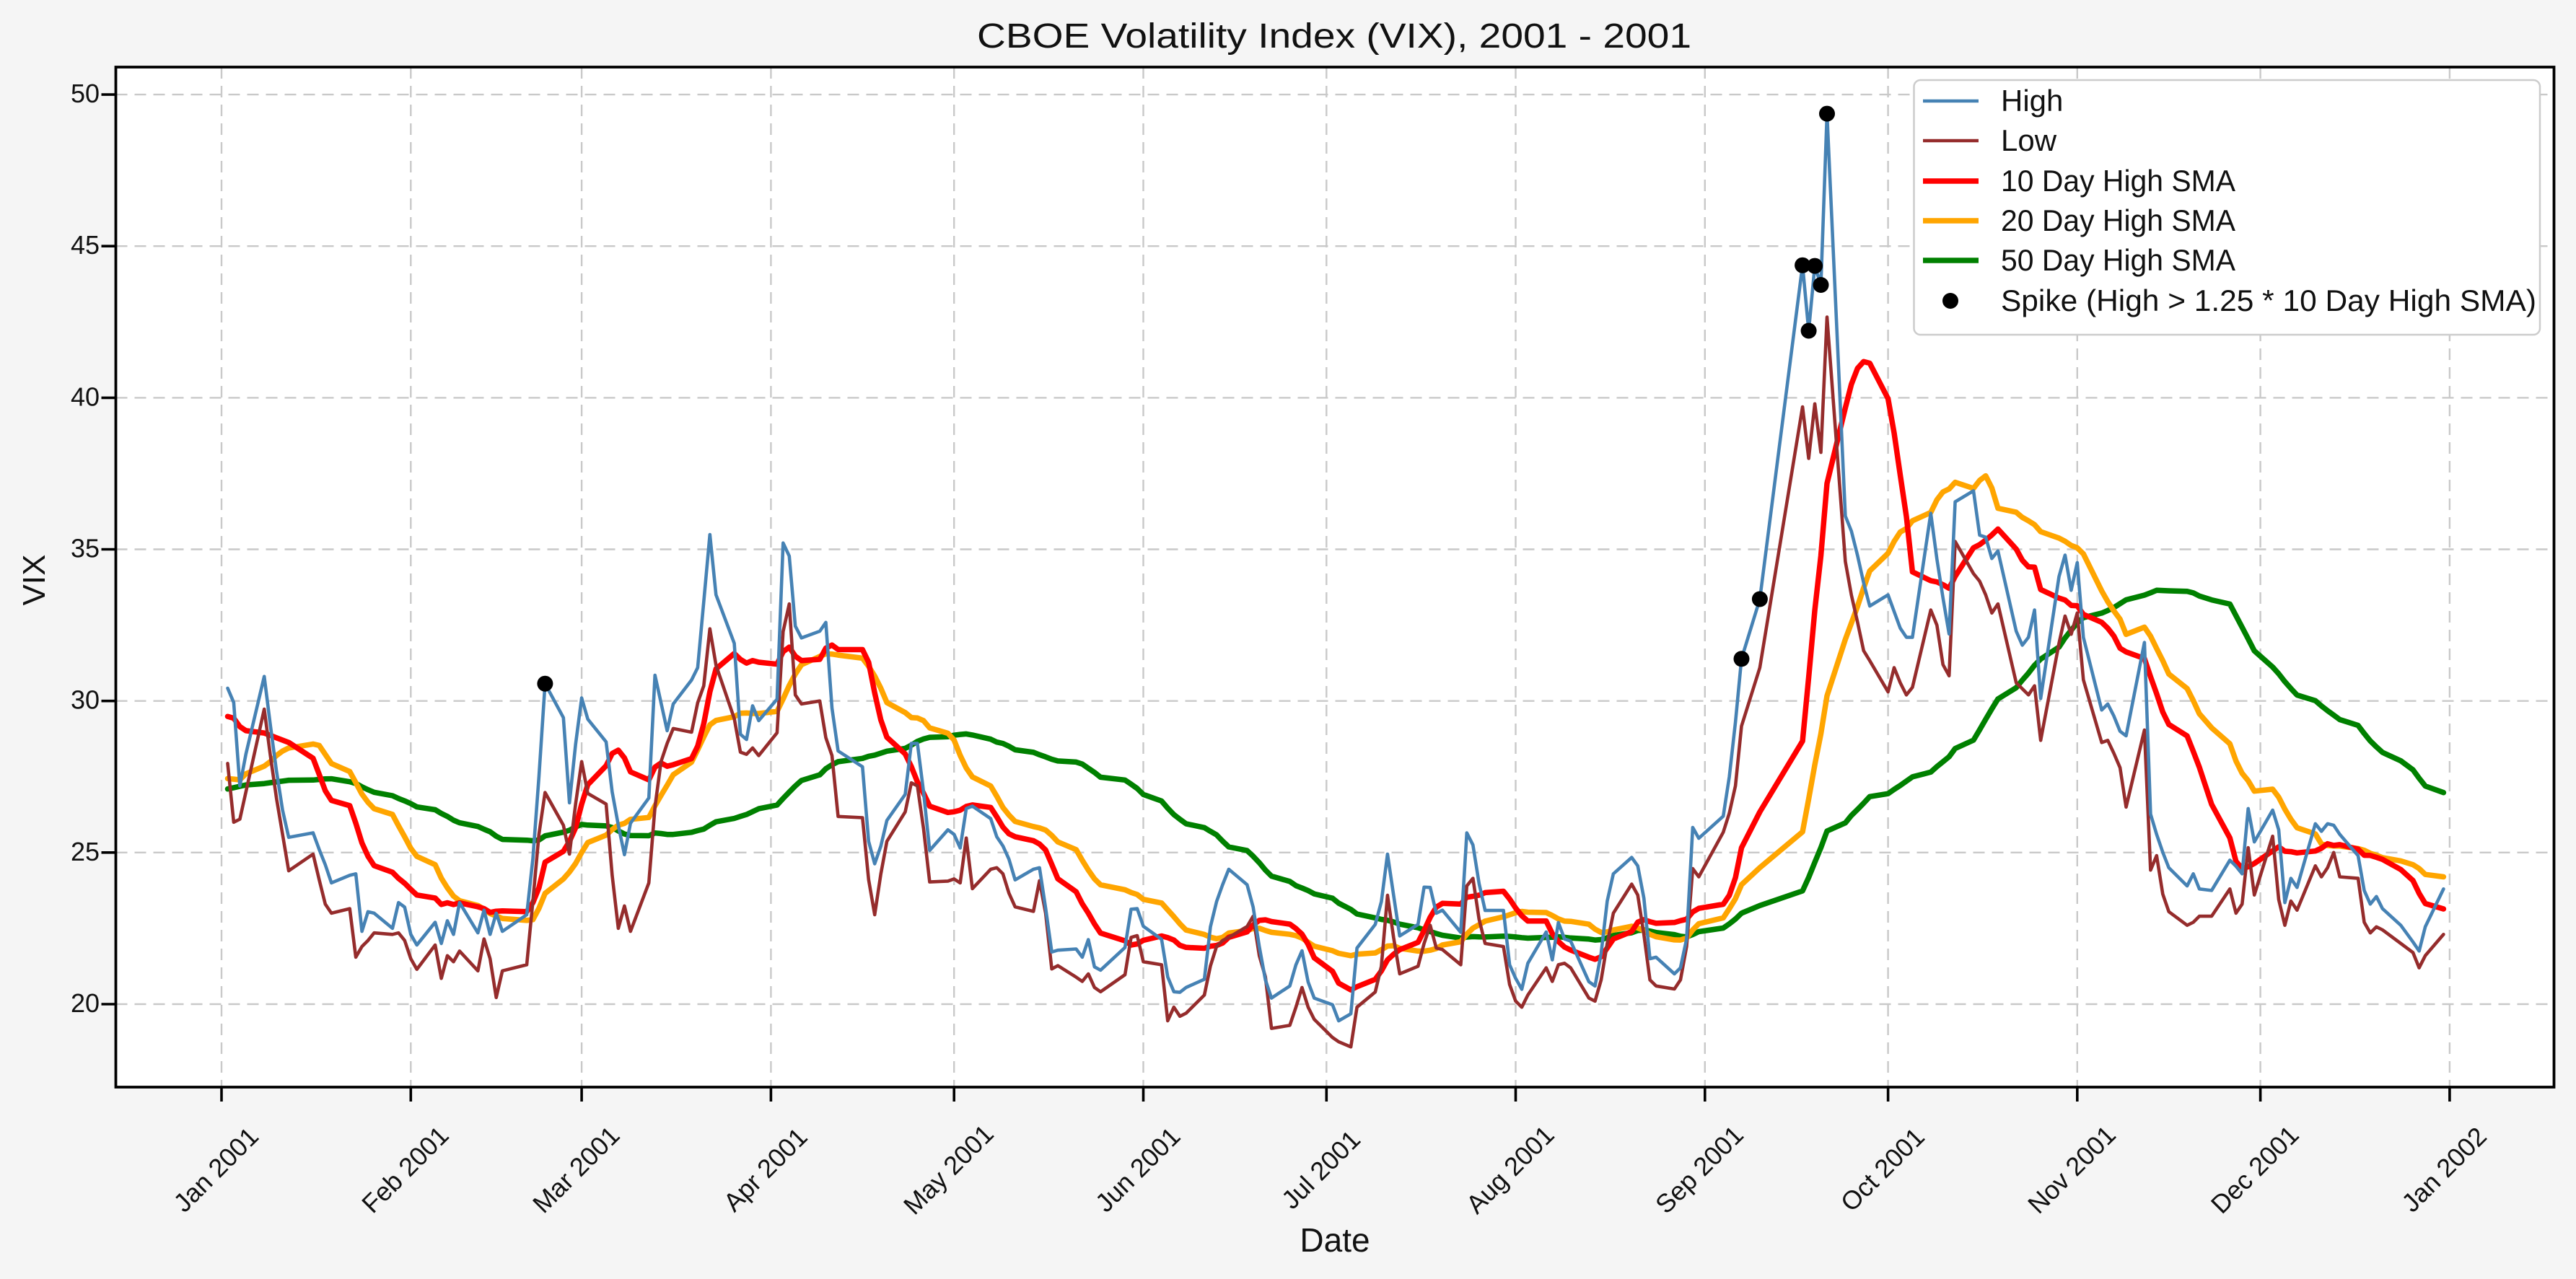  What do you see at coordinates (34, 581) in the screenshot?
I see `svg-text: VIX` at bounding box center [34, 581].